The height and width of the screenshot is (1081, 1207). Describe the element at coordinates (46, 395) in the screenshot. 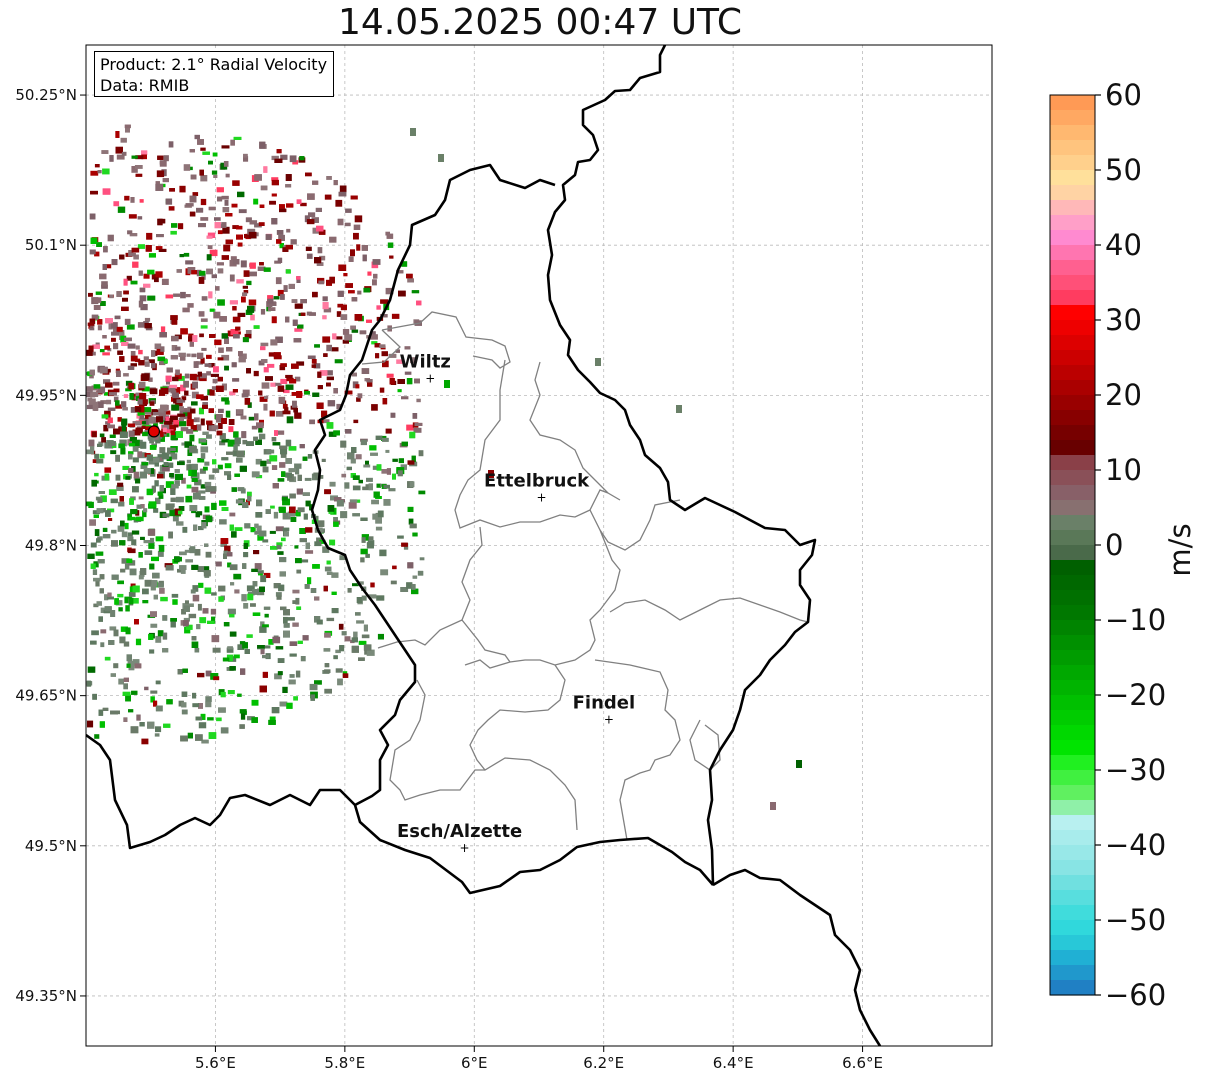

I see `lat-tick-label: 49.95°N` at that location.